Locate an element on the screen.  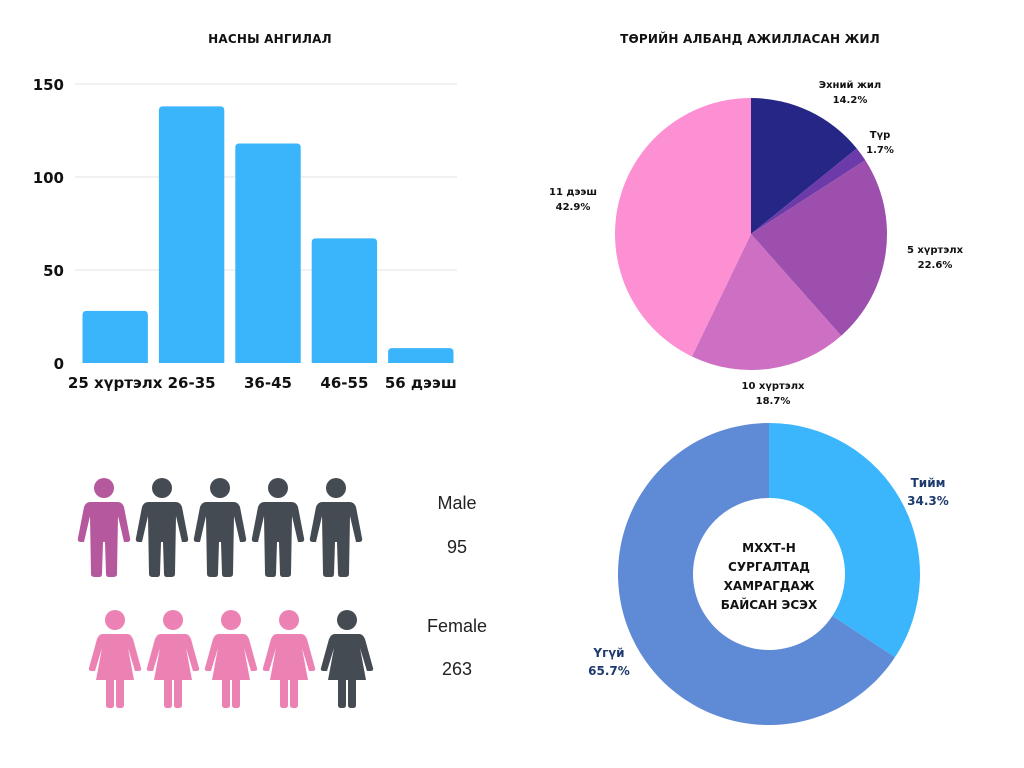
male-count: 95 is located at coordinates (457, 547).